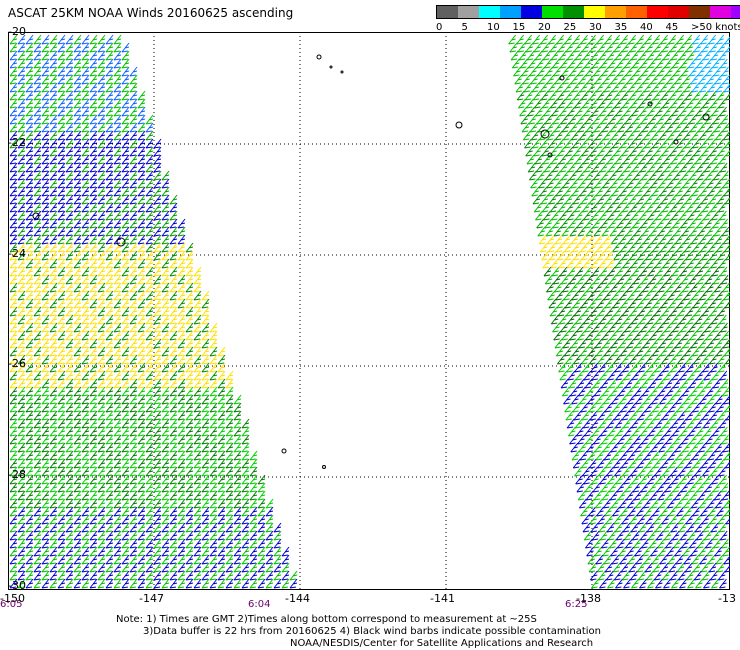  Describe the element at coordinates (576, 604) in the screenshot. I see `swath-time-label: 6:25` at that location.